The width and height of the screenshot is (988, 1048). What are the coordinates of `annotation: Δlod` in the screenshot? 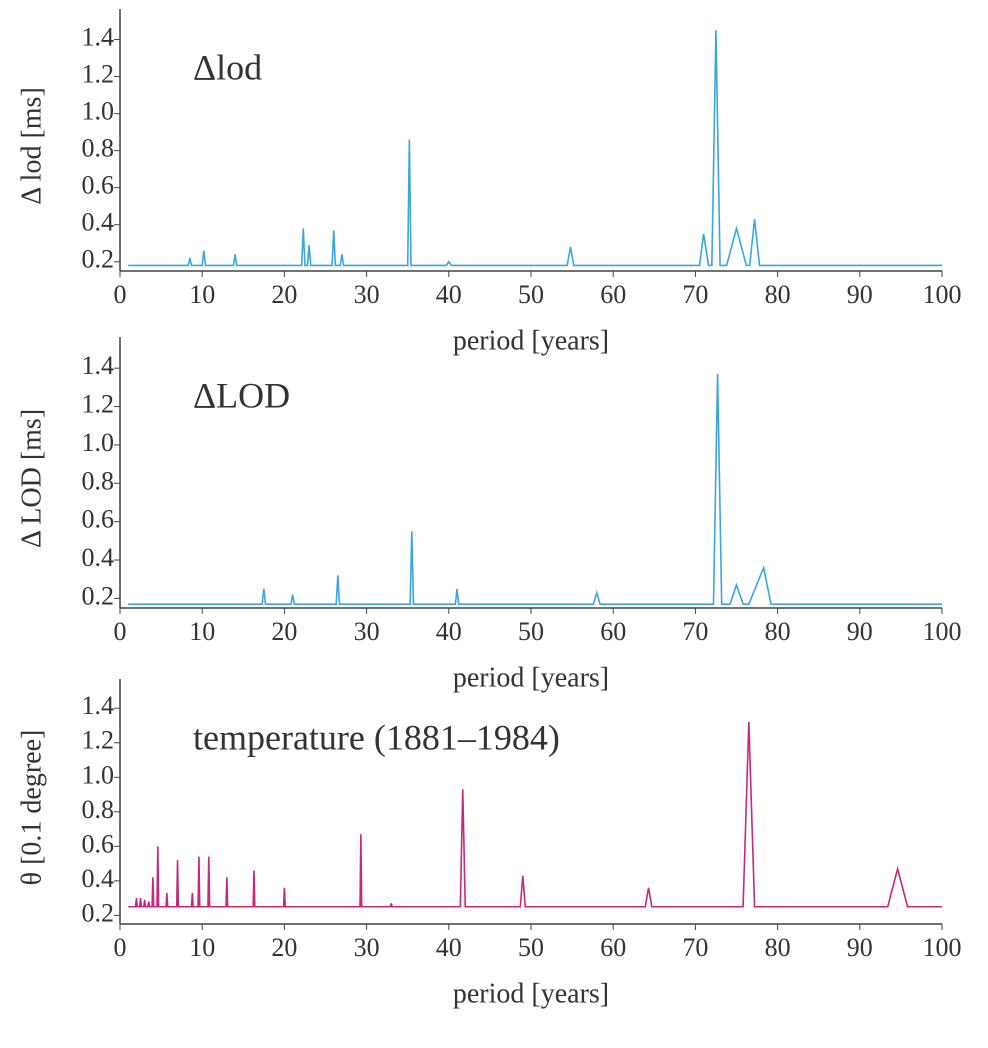 It's located at (227, 67).